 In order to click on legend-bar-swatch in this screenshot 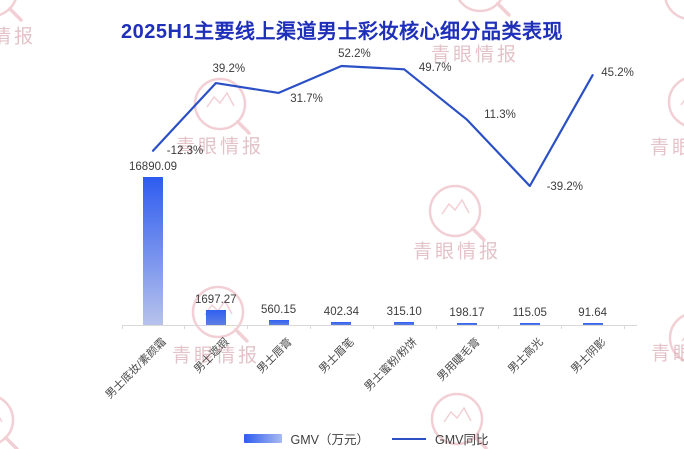, I will do `click(262, 438)`.